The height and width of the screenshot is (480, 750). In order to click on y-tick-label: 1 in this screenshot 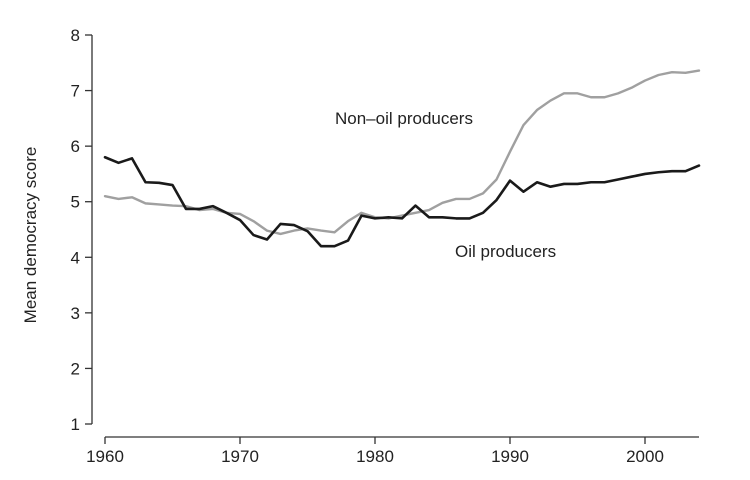, I will do `click(75, 424)`.